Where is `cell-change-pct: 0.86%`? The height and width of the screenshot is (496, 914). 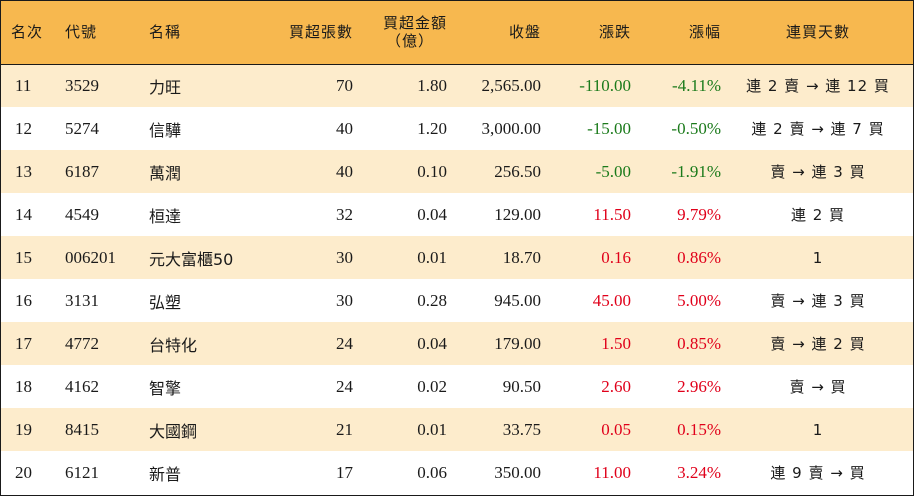
cell-change-pct: 0.86% is located at coordinates (699, 257).